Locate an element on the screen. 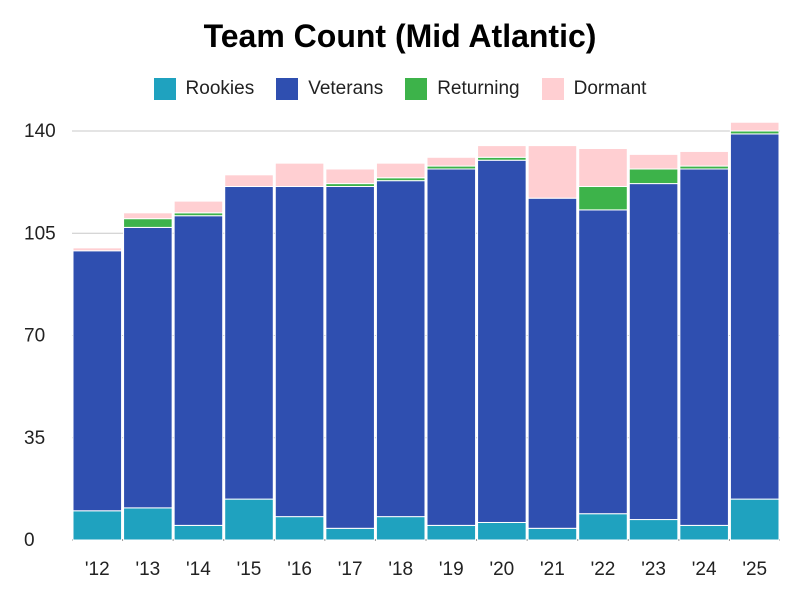 Image resolution: width=800 pixels, height=600 pixels. legend-item-rookies: Rookies is located at coordinates (204, 89).